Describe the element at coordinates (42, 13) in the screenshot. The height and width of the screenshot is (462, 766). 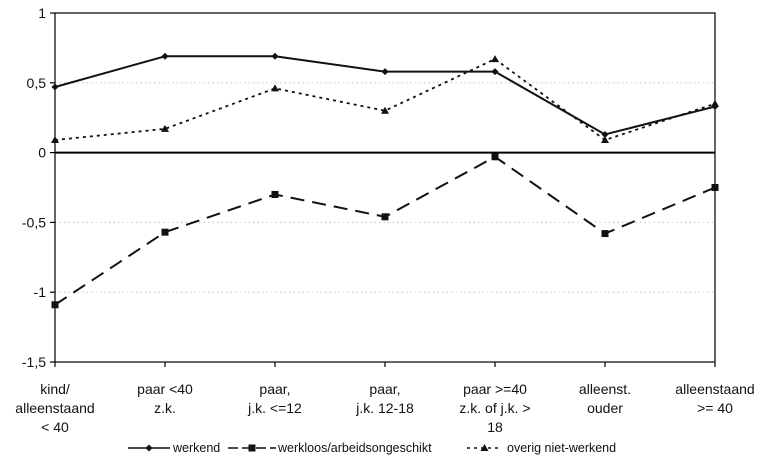
I see `y-tick-label: 1` at that location.